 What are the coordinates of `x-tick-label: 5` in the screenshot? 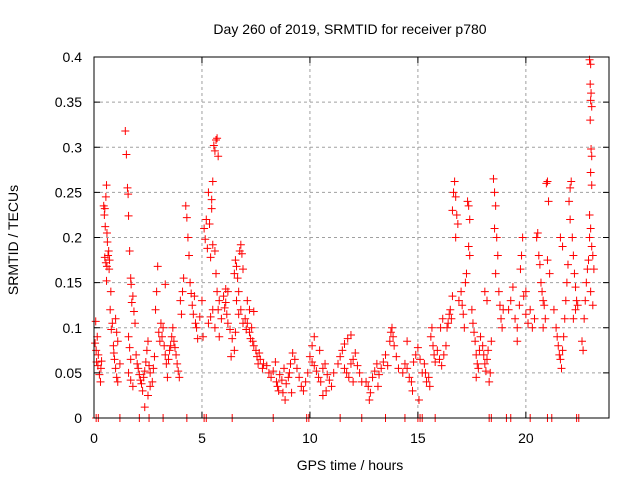 It's located at (202, 438).